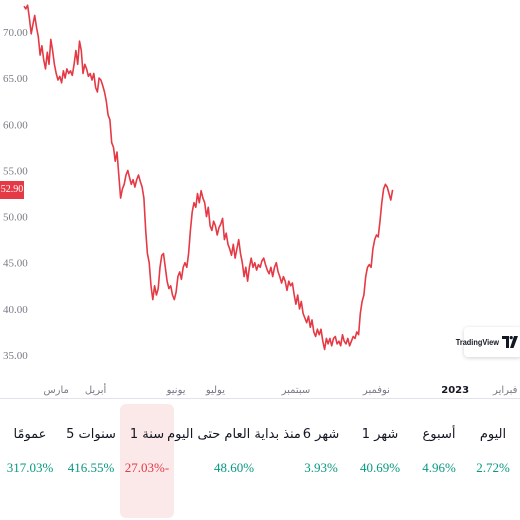  Describe the element at coordinates (15, 310) in the screenshot. I see `y-tick-label: 40.00` at that location.